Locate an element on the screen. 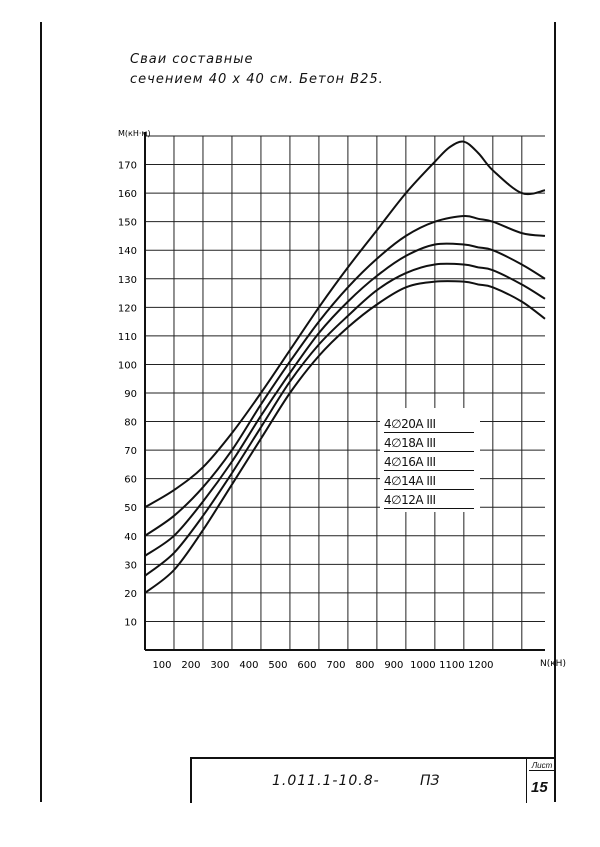 The image size is (600, 847). title-line-1: Сваи составные is located at coordinates (192, 59).